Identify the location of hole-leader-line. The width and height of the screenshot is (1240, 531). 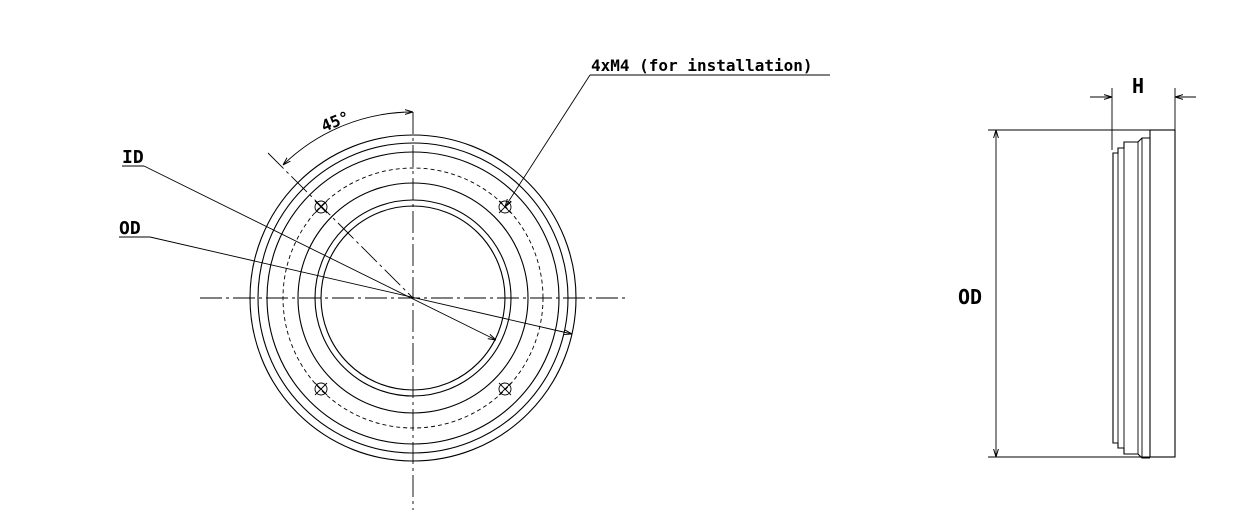
(548, 140).